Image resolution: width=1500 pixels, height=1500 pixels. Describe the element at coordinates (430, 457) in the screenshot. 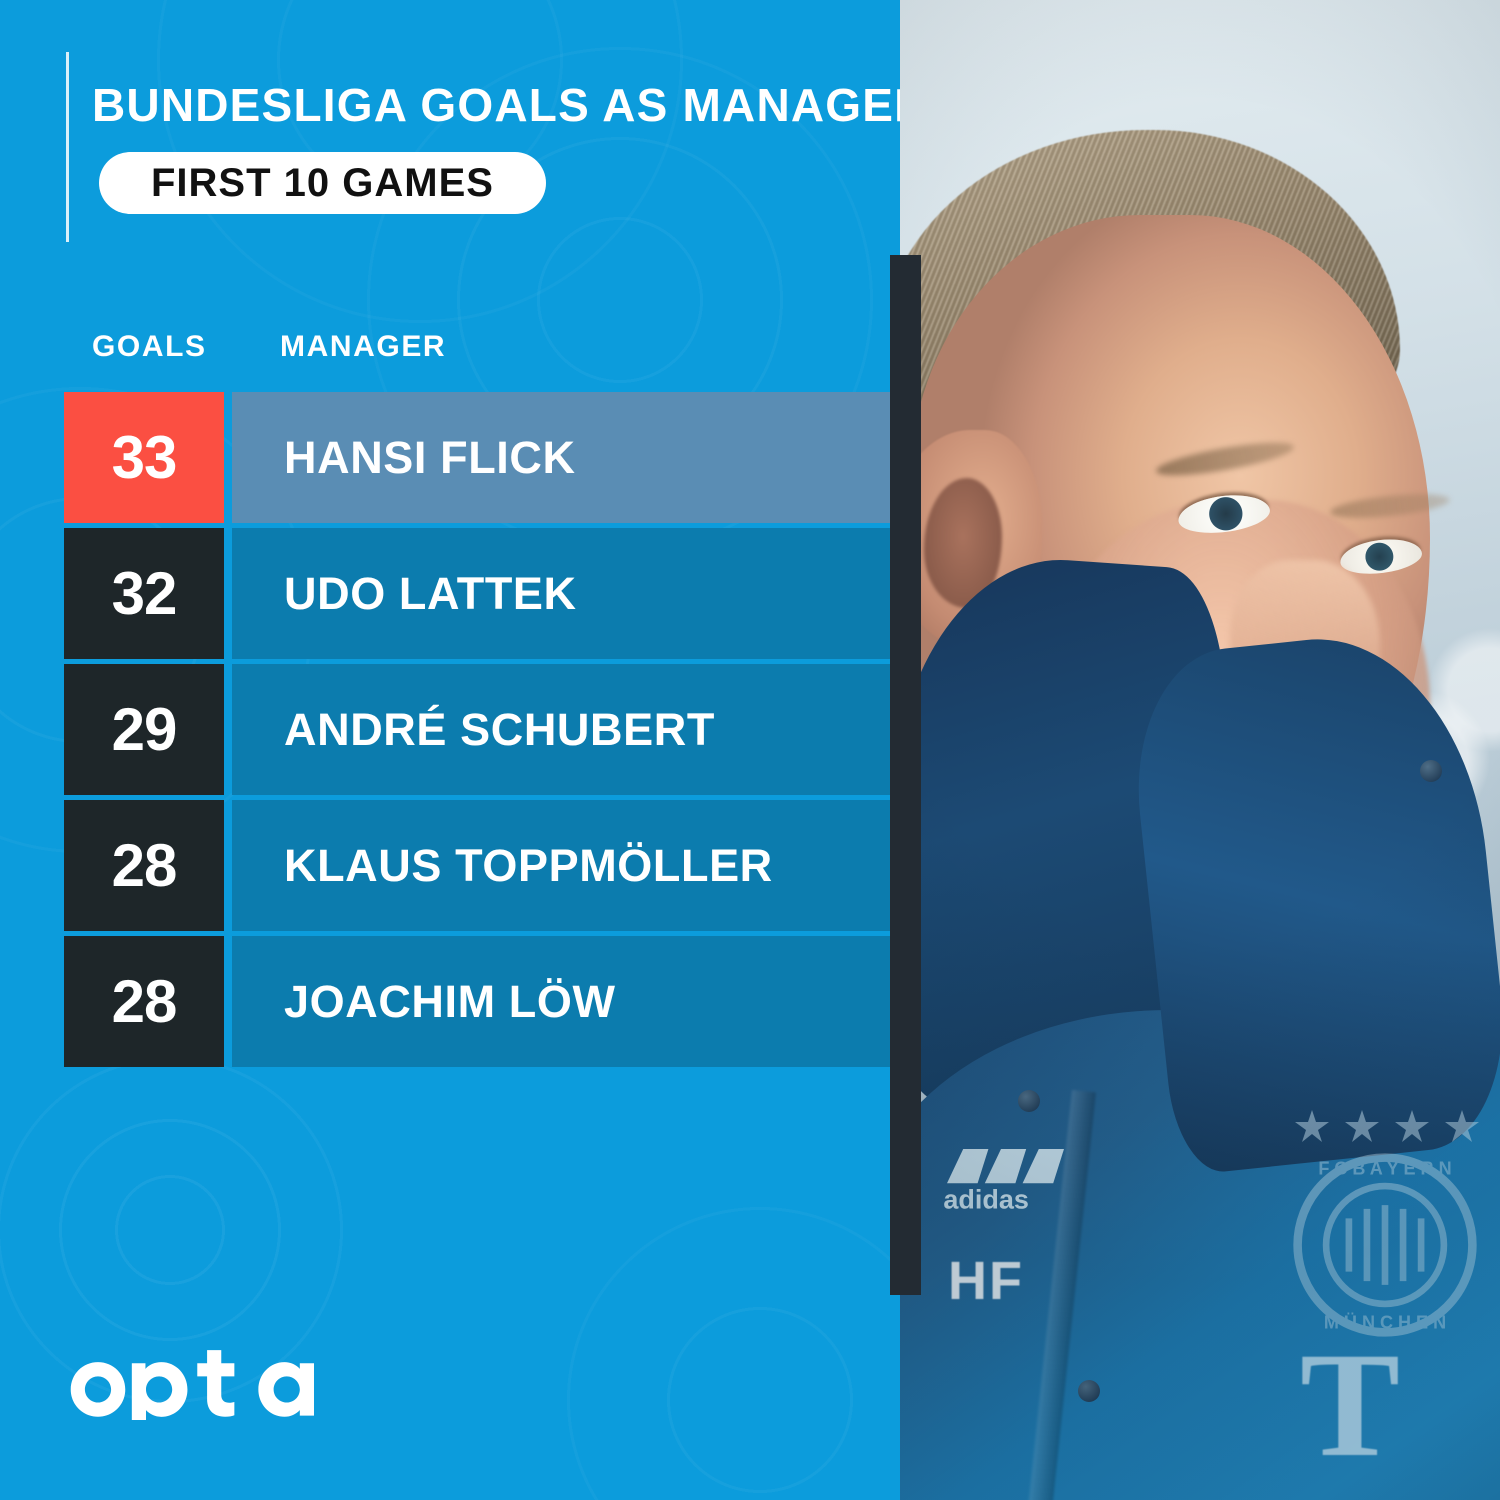

I see `manager-name: HANSI FLICK` at that location.